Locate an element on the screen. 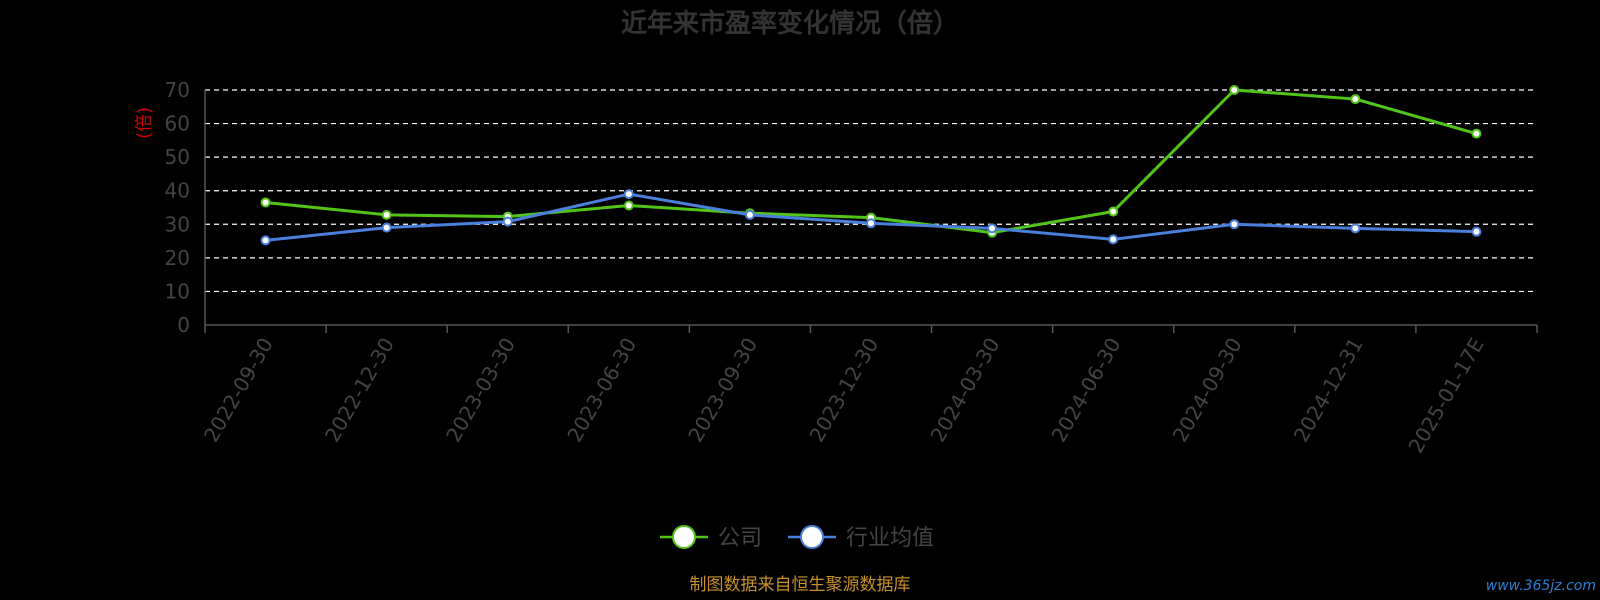 The image size is (1600, 600). x-tick-label: 2023-03-30 is located at coordinates (480, 390).